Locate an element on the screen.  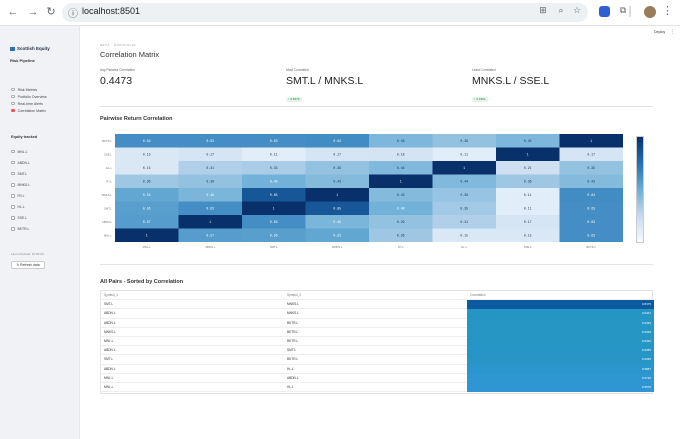
zoom-icon: ⌕ is located at coordinates (561, 10).